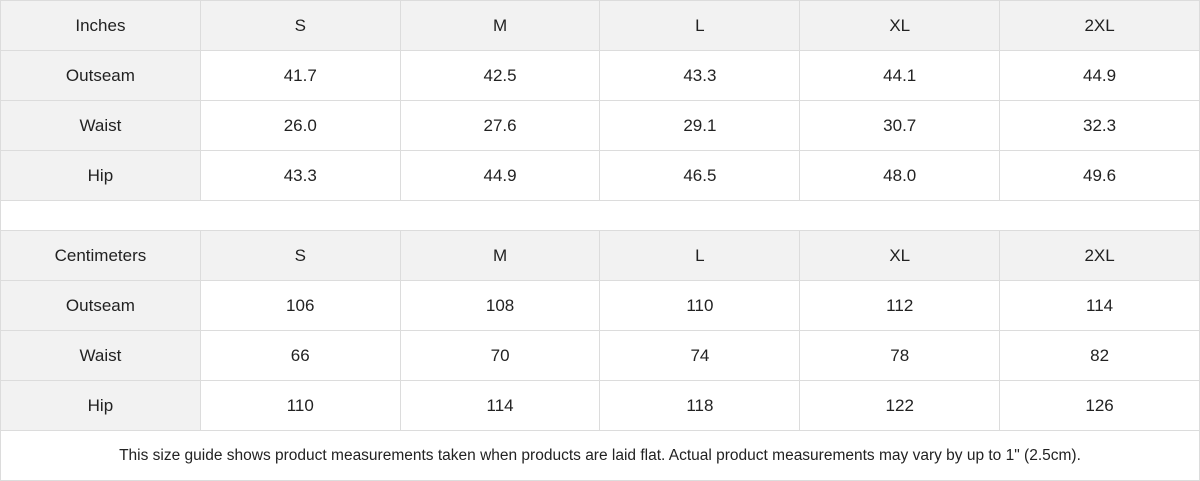 The image size is (1200, 481). What do you see at coordinates (100, 255) in the screenshot?
I see `unit-header: Centimeters` at bounding box center [100, 255].